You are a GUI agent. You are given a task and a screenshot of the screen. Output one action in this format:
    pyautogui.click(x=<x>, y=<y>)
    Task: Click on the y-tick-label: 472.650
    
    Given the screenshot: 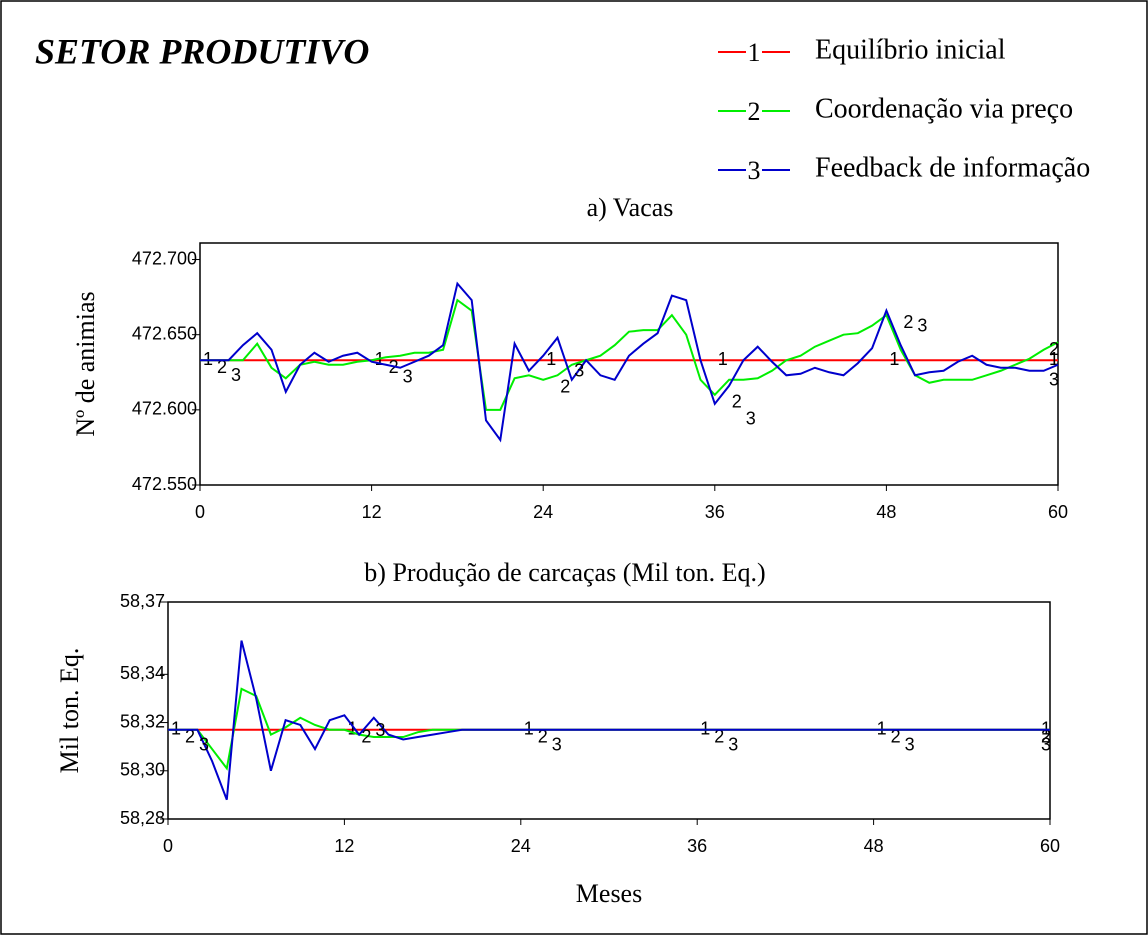 What is the action you would take?
    pyautogui.click(x=164, y=333)
    